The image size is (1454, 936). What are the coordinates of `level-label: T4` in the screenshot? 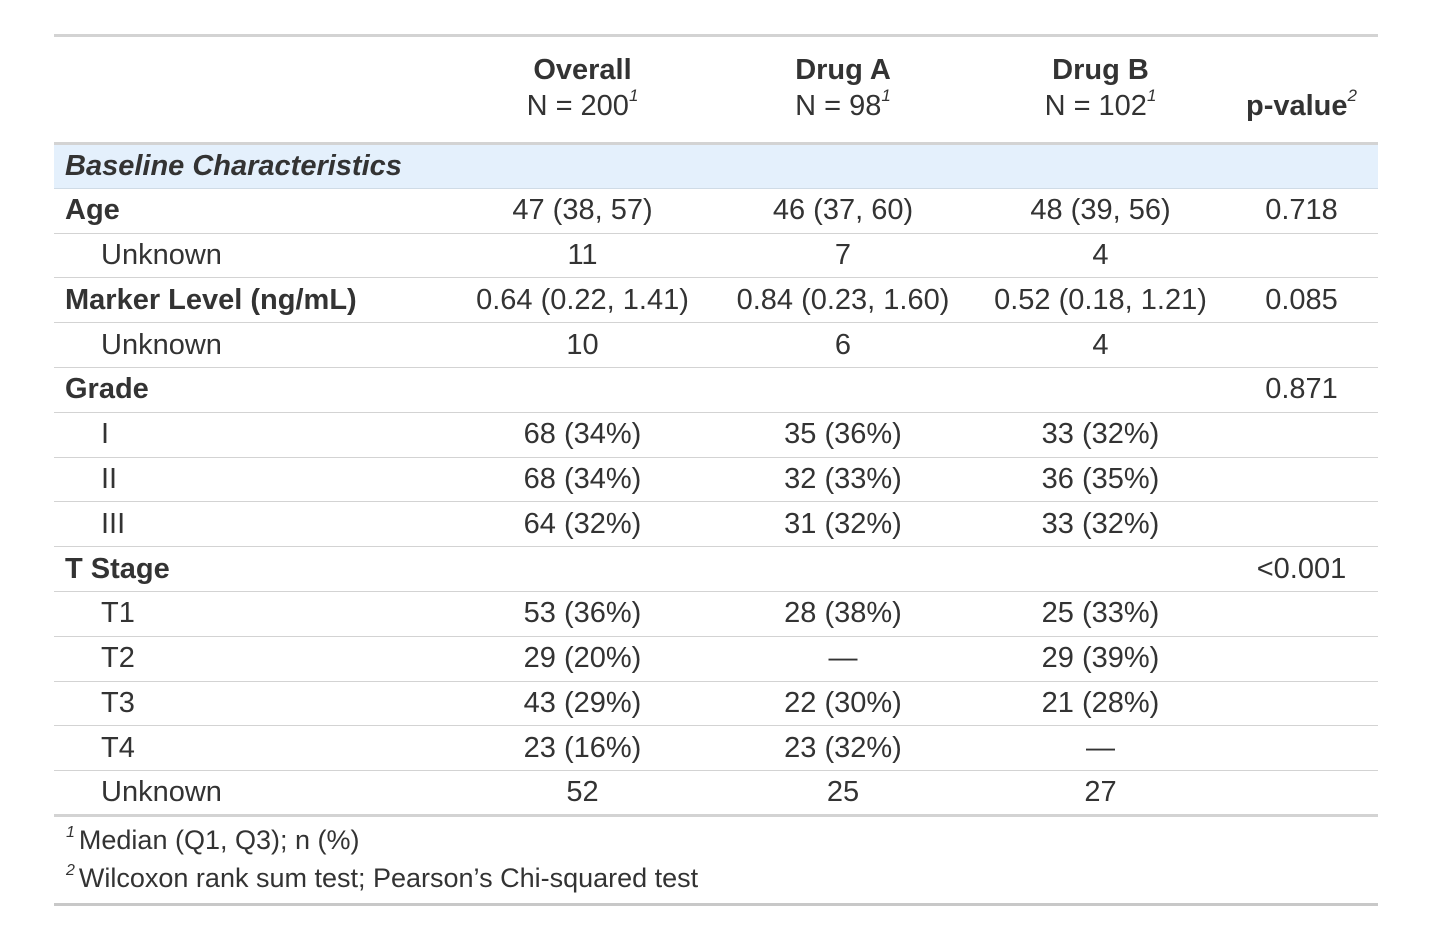 It's located at (254, 748).